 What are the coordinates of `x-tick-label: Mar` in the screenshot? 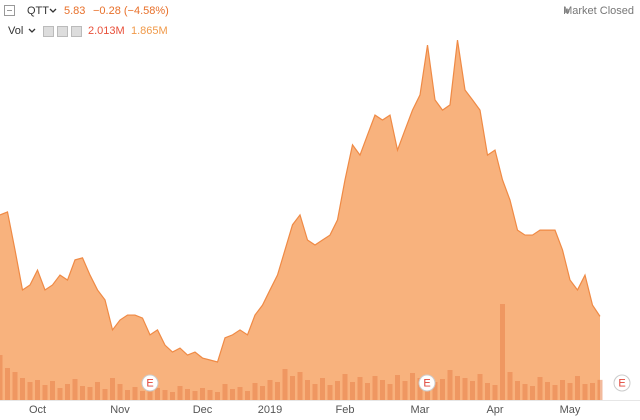 It's located at (420, 410).